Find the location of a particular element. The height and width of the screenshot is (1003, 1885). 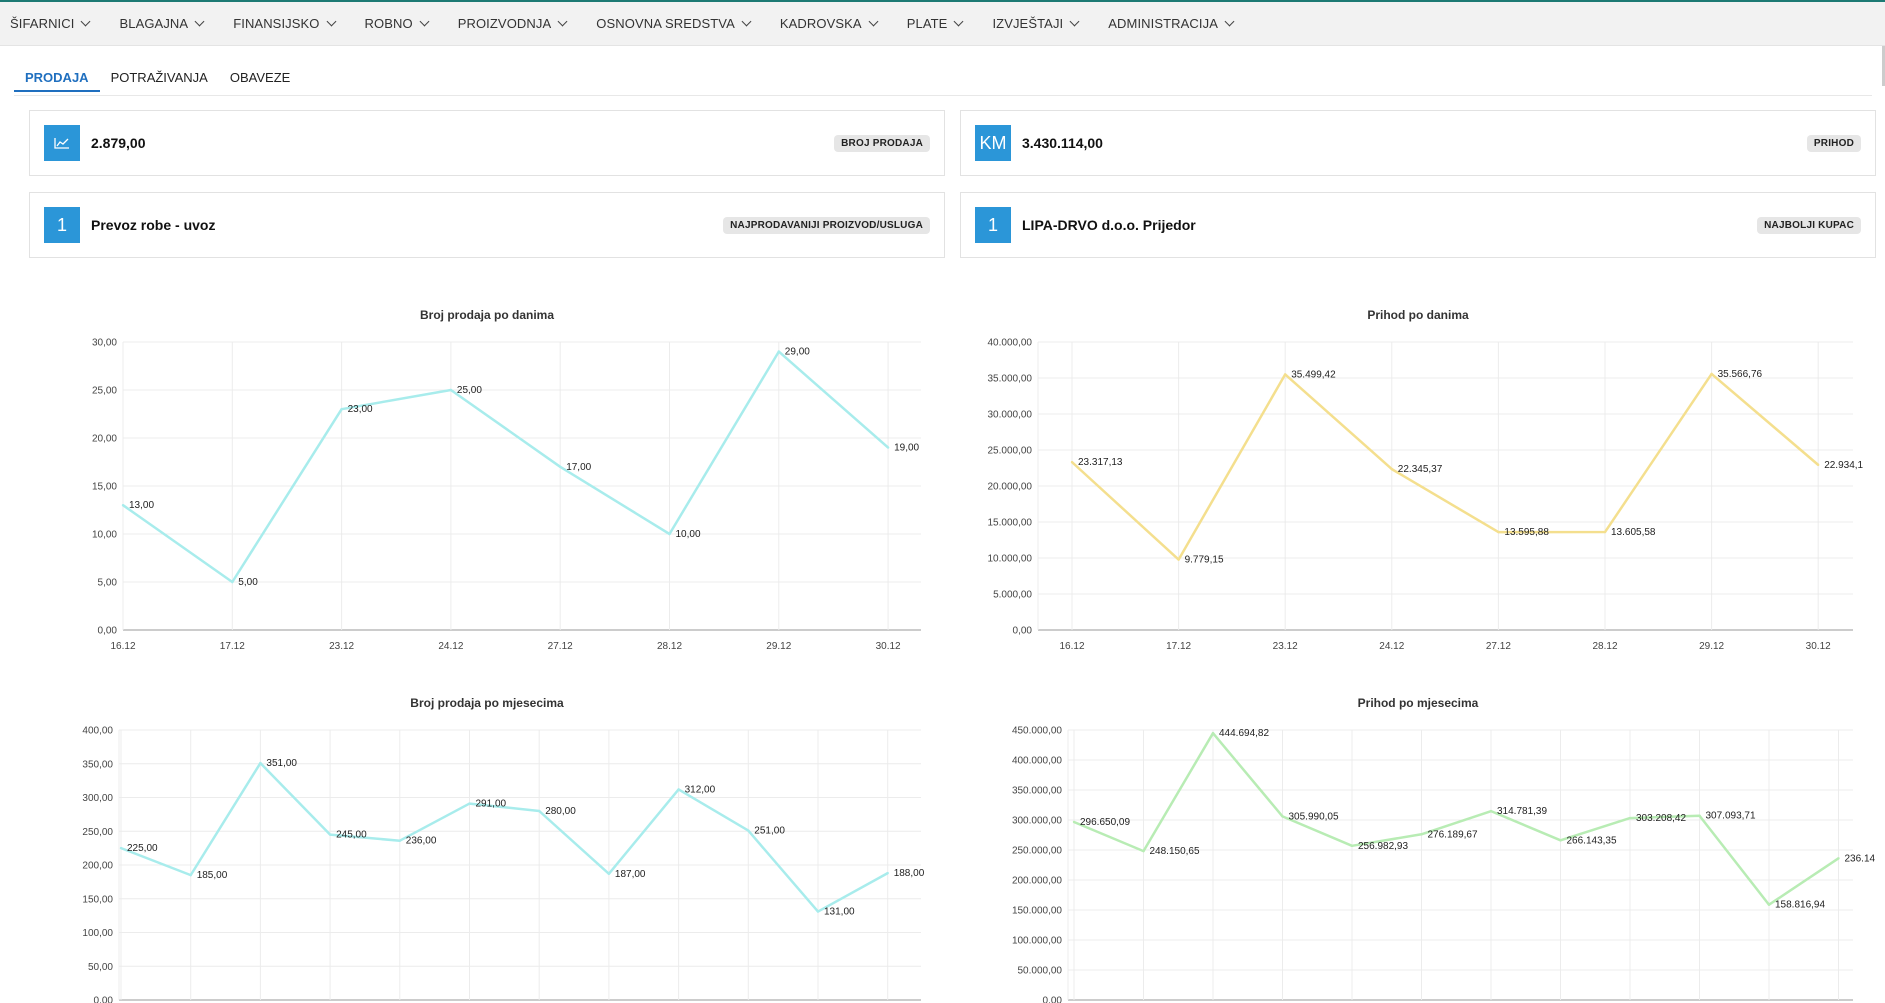

nav-blagajna: BLAGAJNA is located at coordinates (162, 23).